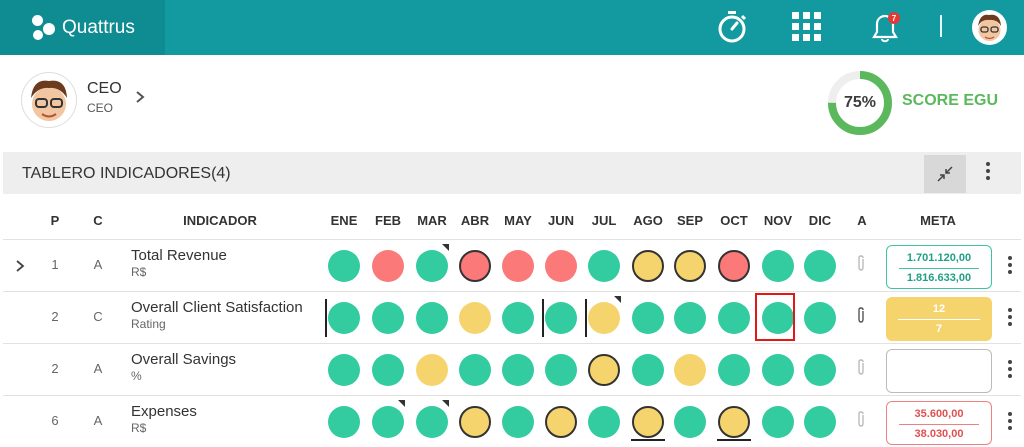 Image resolution: width=1024 pixels, height=447 pixels. I want to click on col-header-month: ENE, so click(344, 220).